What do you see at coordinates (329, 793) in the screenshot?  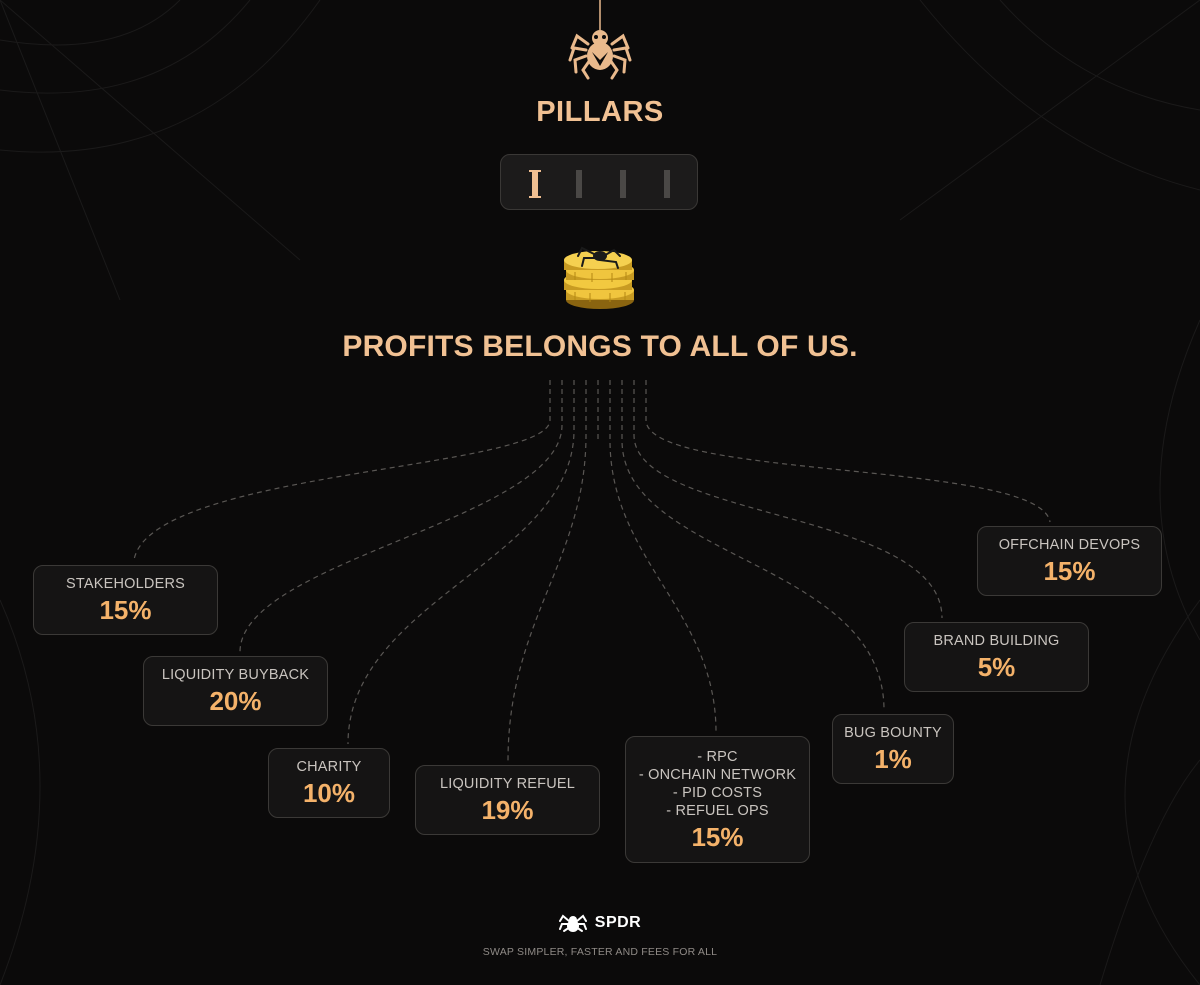 I see `allocation-value: 10%` at bounding box center [329, 793].